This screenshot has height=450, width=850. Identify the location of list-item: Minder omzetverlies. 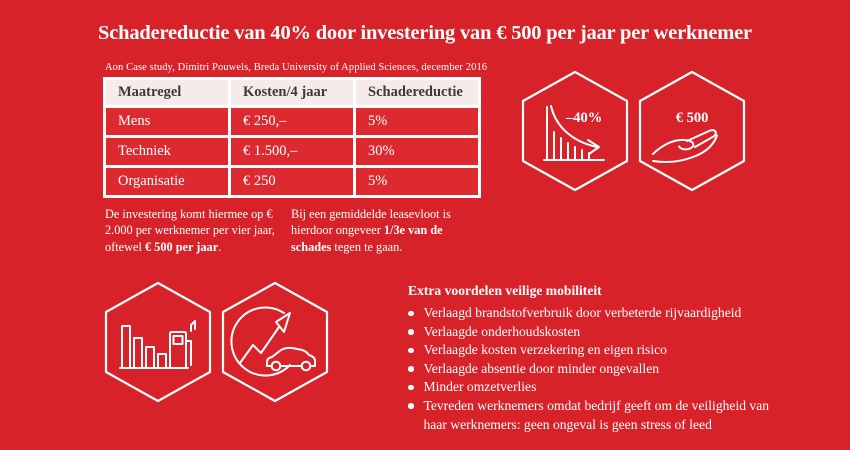
(599, 387).